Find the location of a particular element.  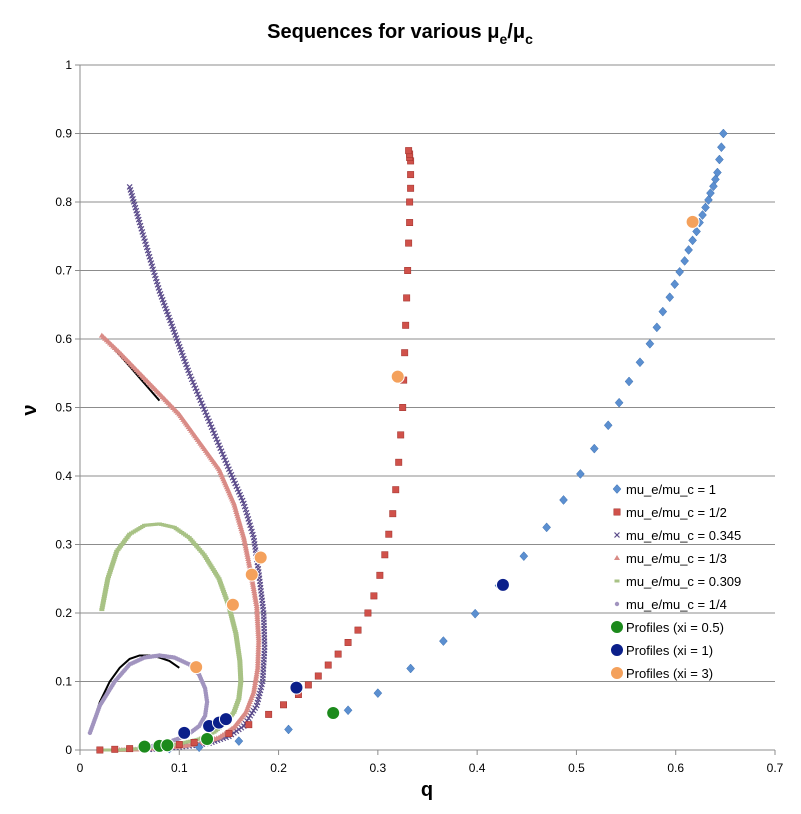

x-tick-label: 0.1 is located at coordinates (179, 768).